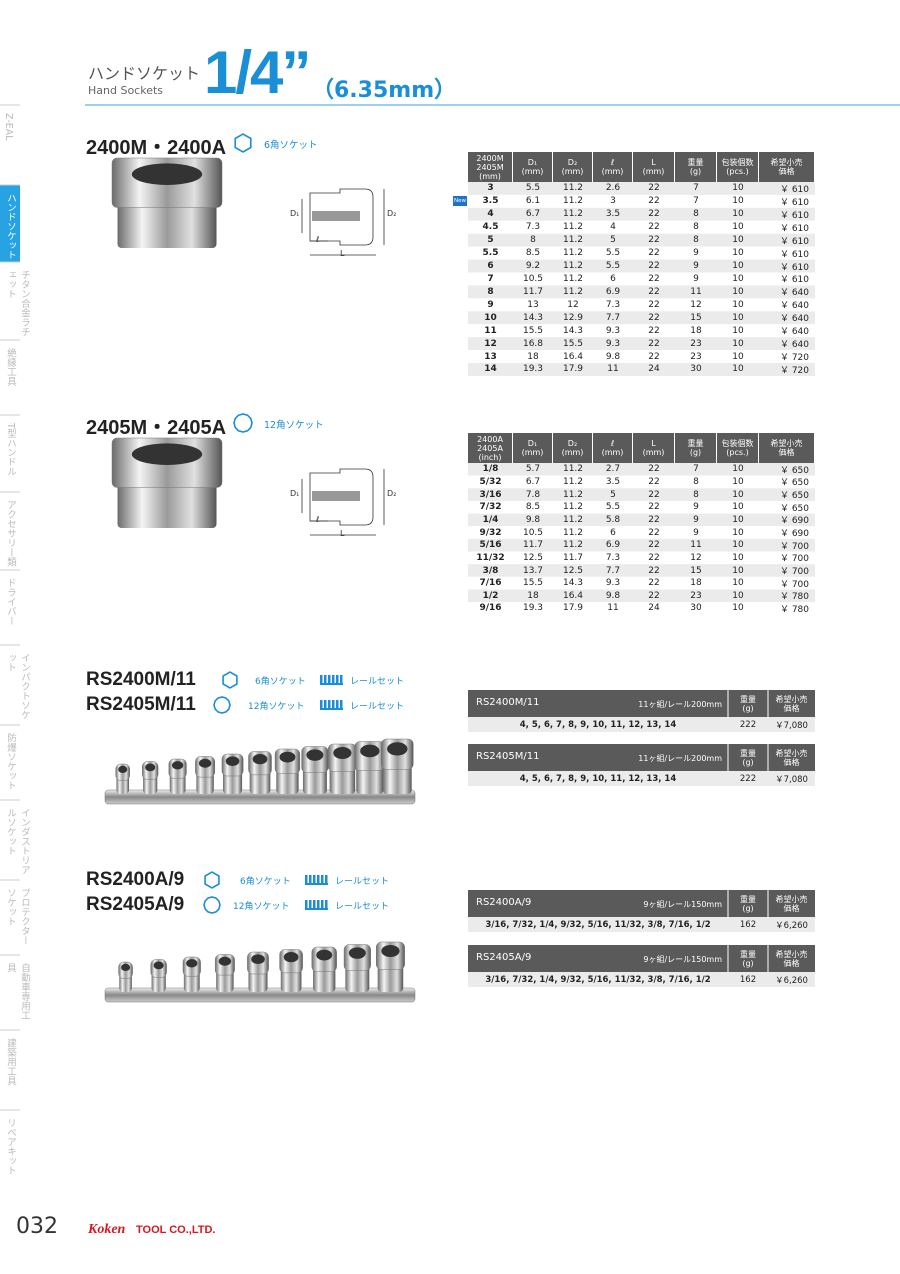 The image size is (900, 1274). I want to click on table-cell: 3/16, so click(490, 494).